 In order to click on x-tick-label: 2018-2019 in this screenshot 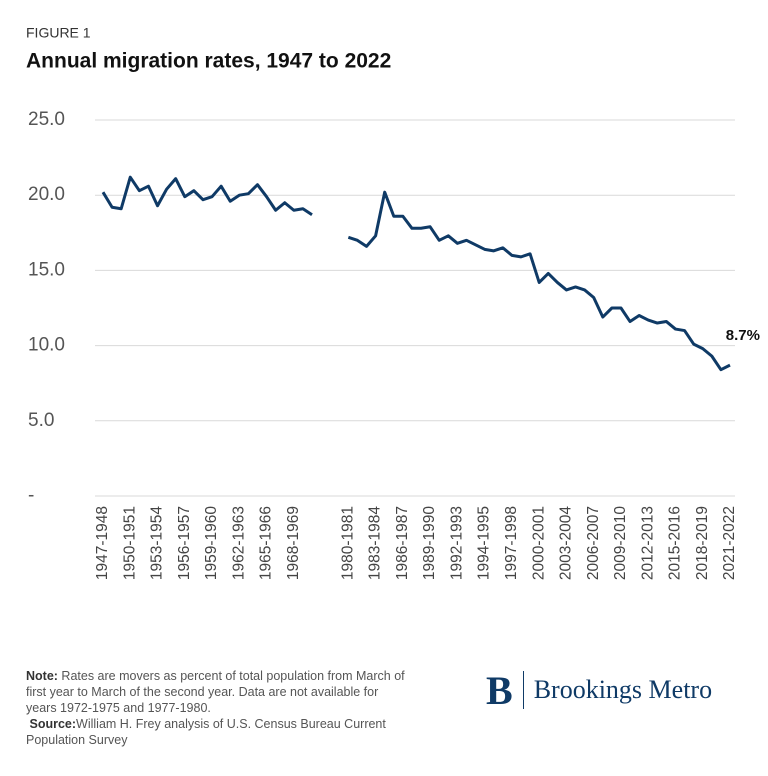, I will do `click(702, 543)`.